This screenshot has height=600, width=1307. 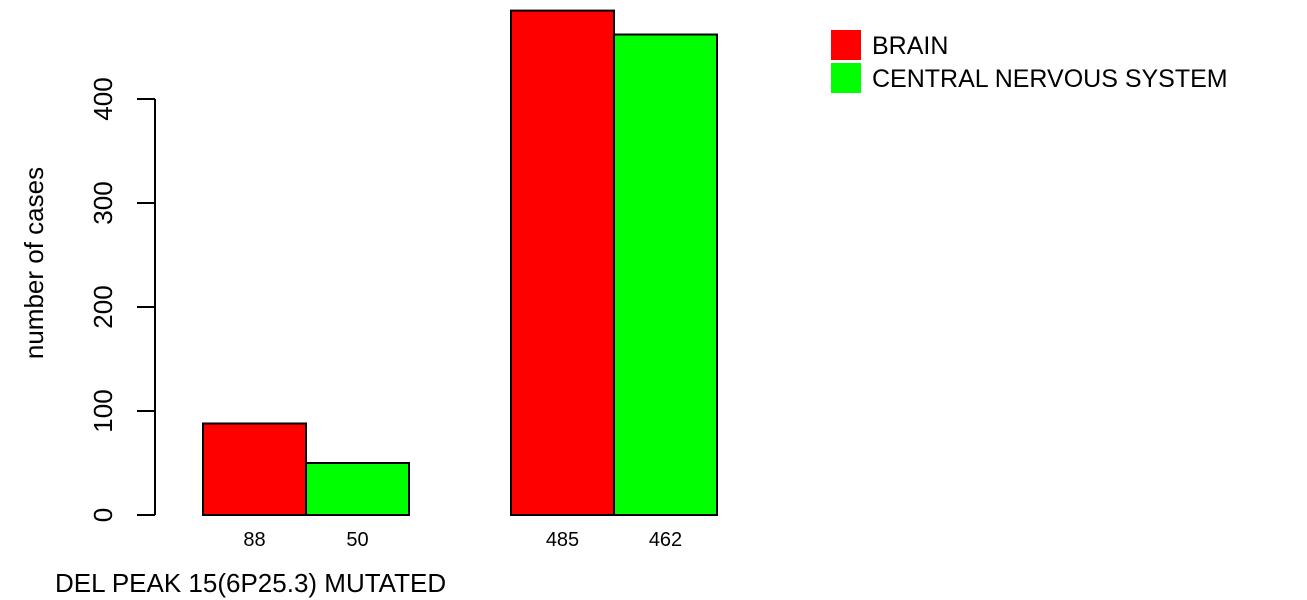 What do you see at coordinates (34, 263) in the screenshot?
I see `y-axis-label: number of cases` at bounding box center [34, 263].